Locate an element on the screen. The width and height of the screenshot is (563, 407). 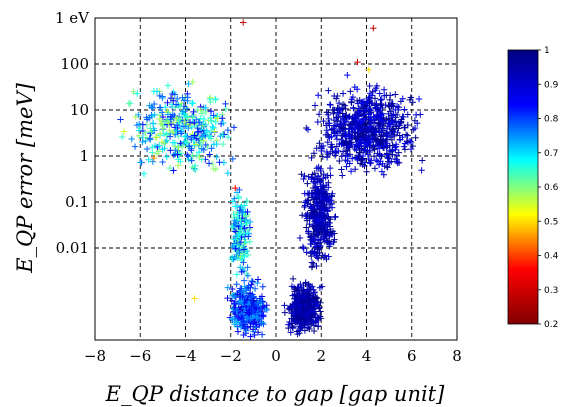
colorbar-tick-label: 0.9 is located at coordinates (551, 85).